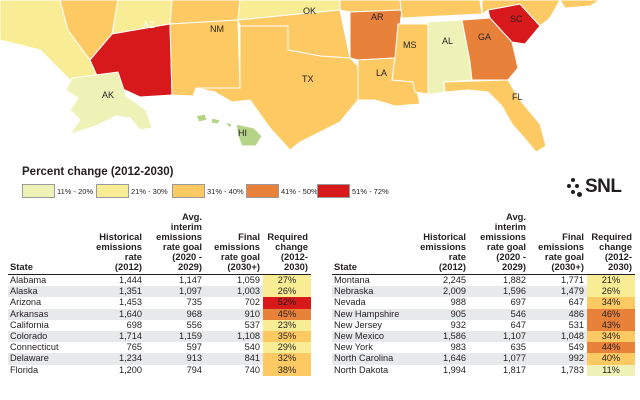 This screenshot has width=640, height=400. Describe the element at coordinates (287, 370) in the screenshot. I see `cell-required: 38%` at that location.